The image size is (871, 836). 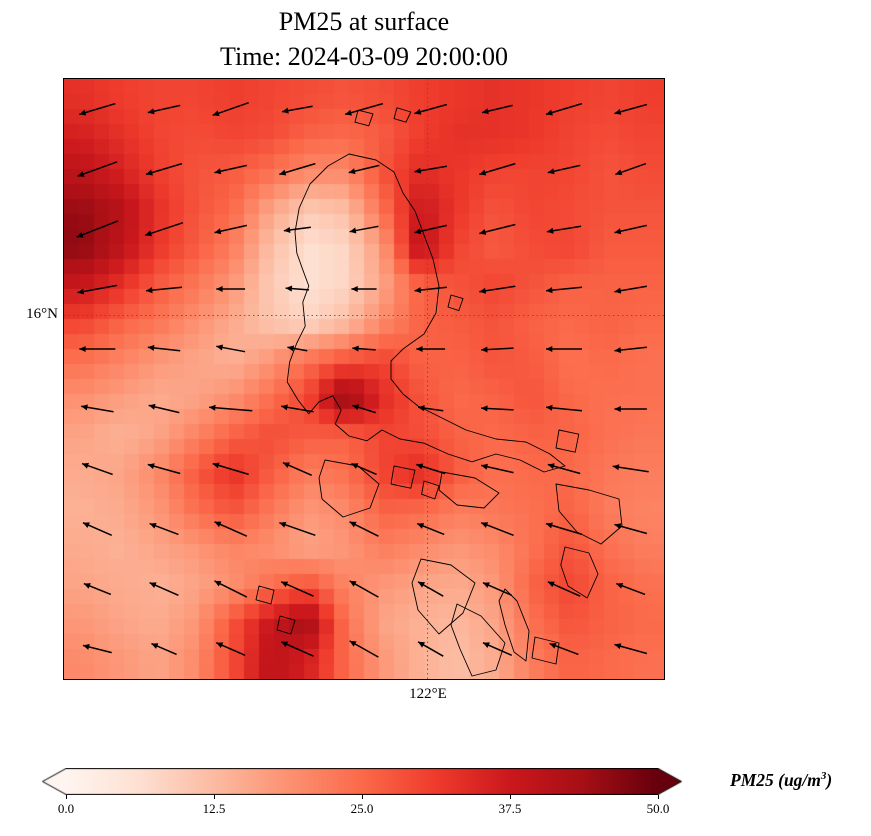 I want to click on colorbar-tick-label: 50.0, so click(x=658, y=808).